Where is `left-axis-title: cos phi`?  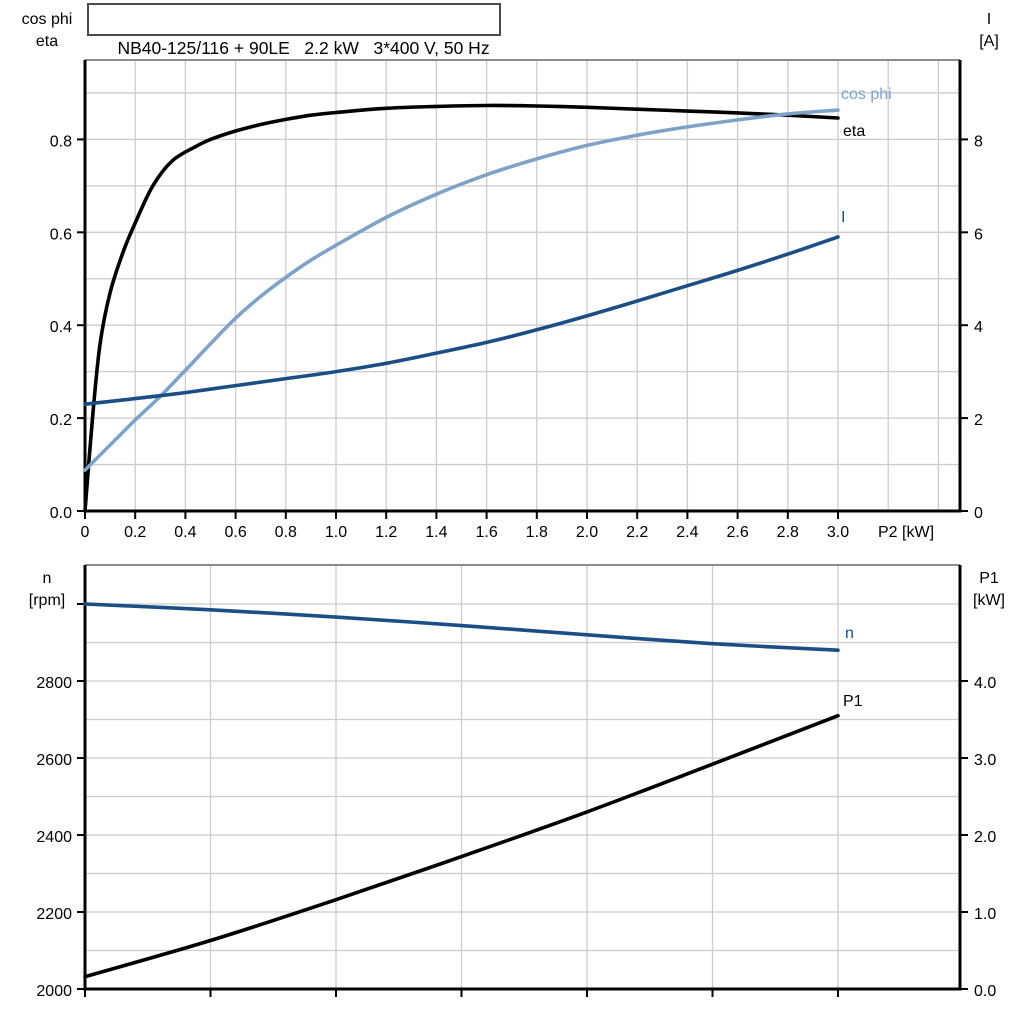
left-axis-title: cos phi is located at coordinates (47, 19).